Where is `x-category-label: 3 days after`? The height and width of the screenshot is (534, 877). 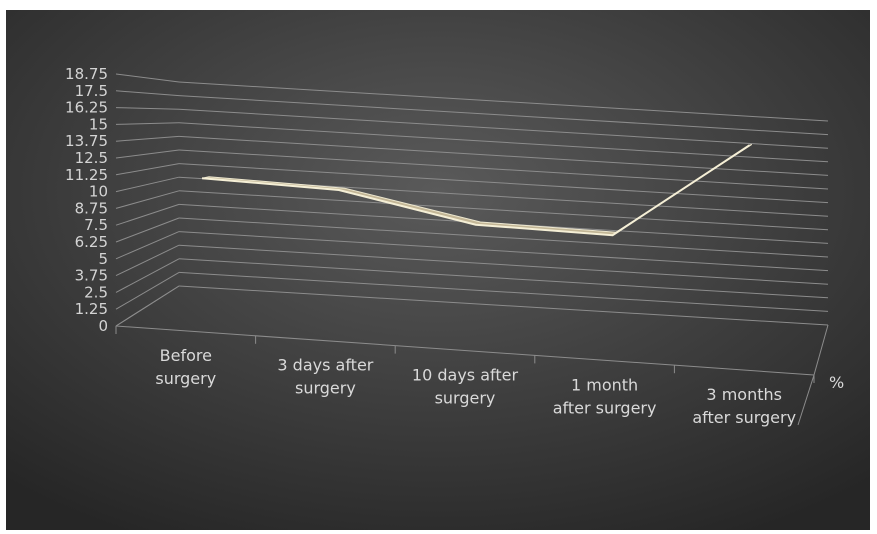
x-category-label: 3 days after is located at coordinates (325, 365).